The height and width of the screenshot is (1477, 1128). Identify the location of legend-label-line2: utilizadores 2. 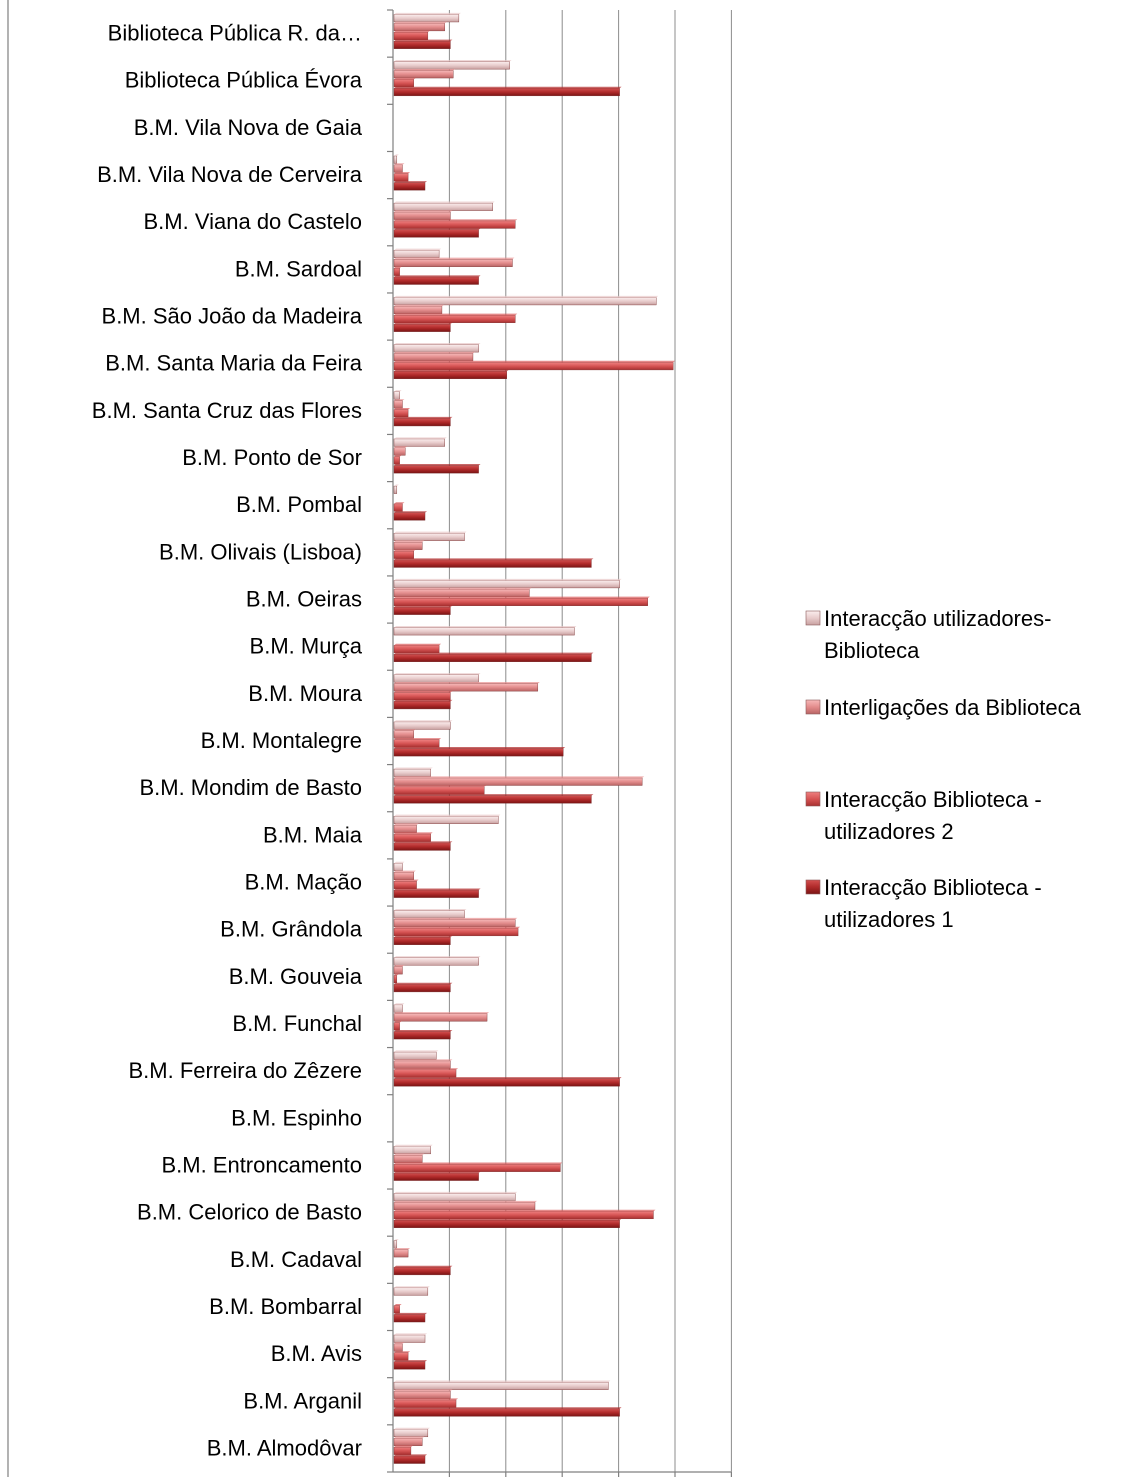
(889, 831).